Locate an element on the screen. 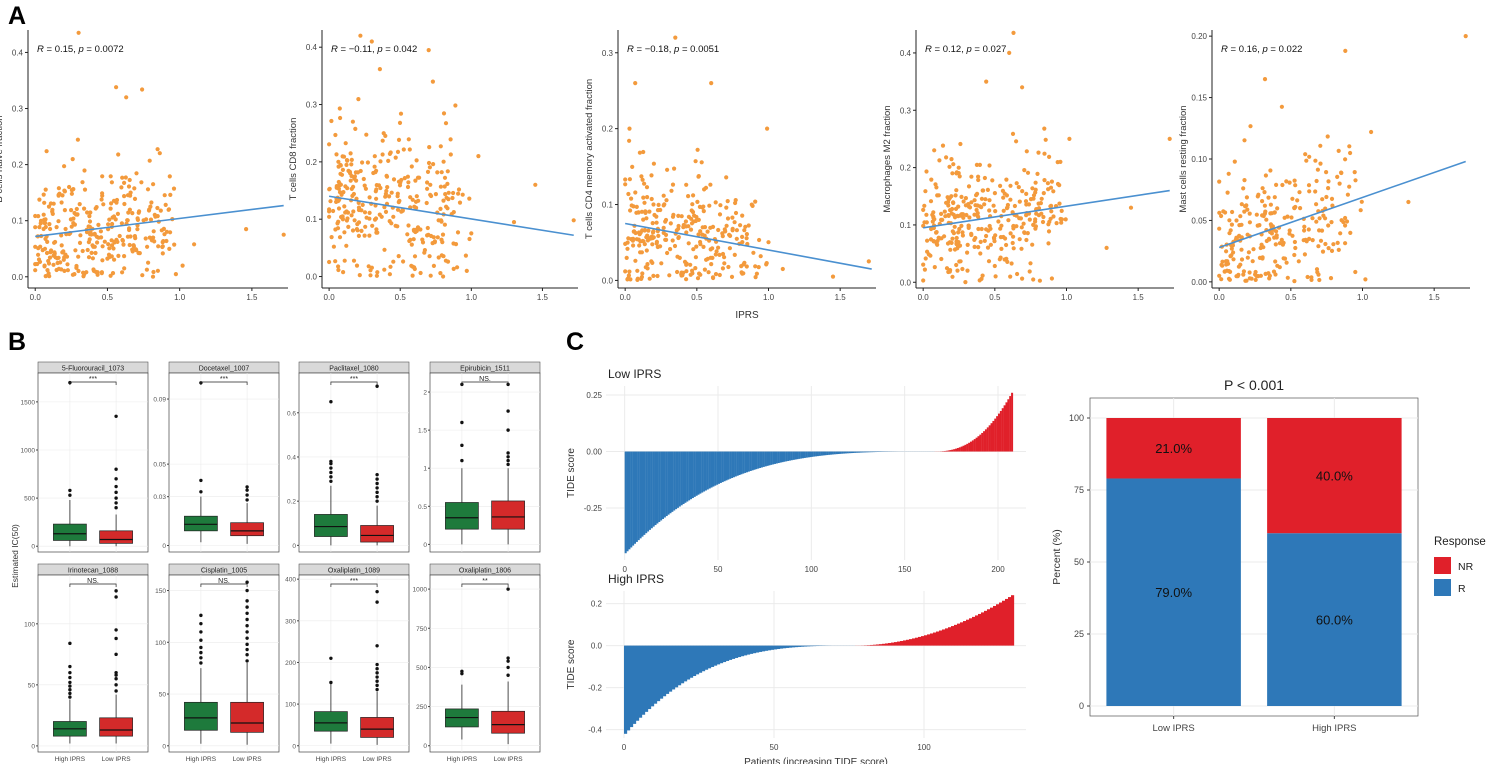 The image size is (1486, 764). group-label: High IPRS is located at coordinates (462, 759).